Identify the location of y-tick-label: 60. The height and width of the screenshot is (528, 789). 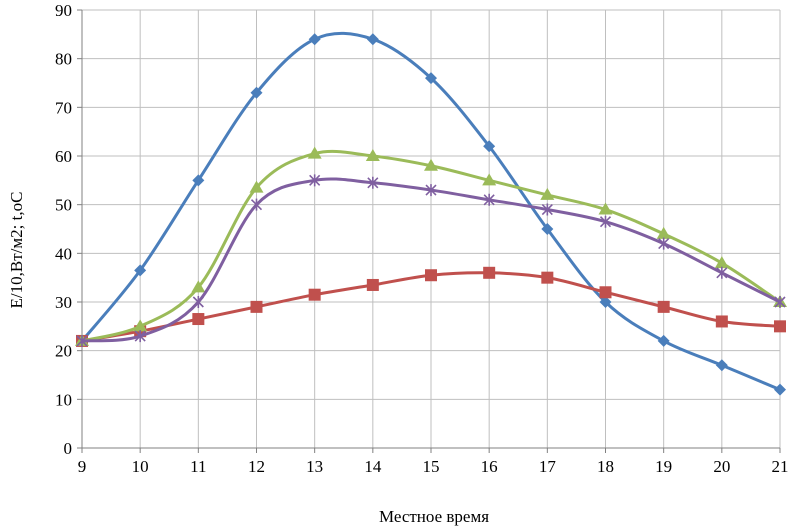
(63, 156).